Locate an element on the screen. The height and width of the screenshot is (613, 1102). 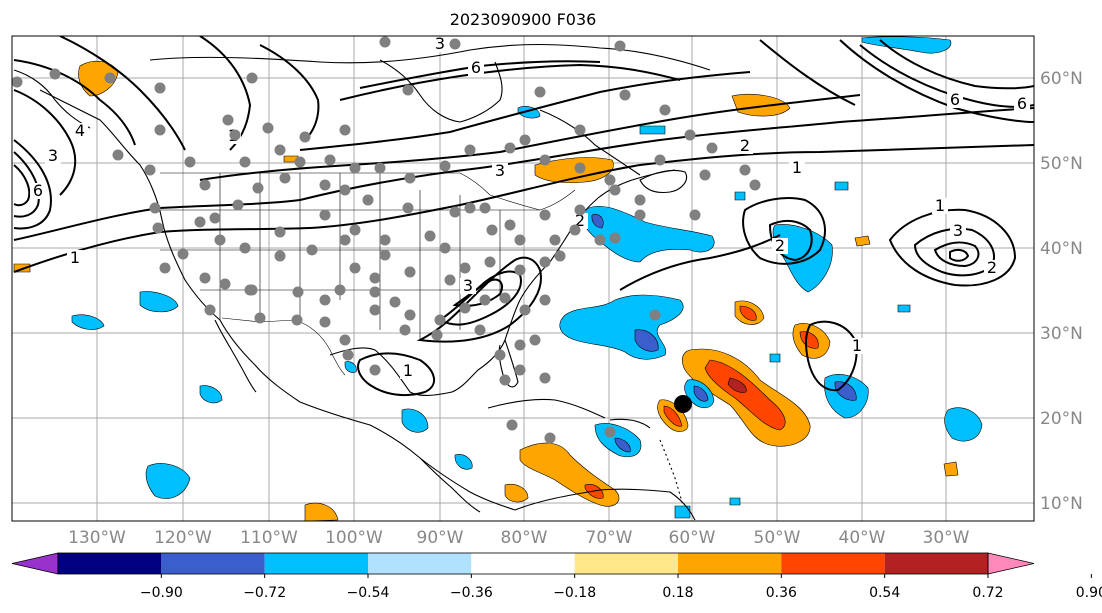
newfoundland is located at coordinates (663, 181).